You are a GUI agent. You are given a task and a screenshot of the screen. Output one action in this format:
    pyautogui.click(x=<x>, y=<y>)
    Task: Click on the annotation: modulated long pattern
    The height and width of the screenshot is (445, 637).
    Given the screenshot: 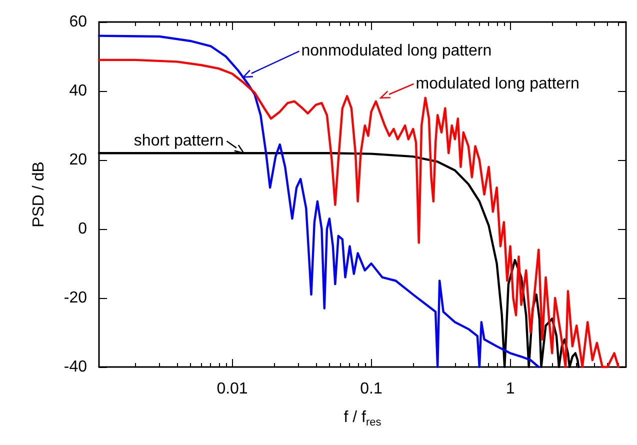 What is the action you would take?
    pyautogui.click(x=498, y=83)
    